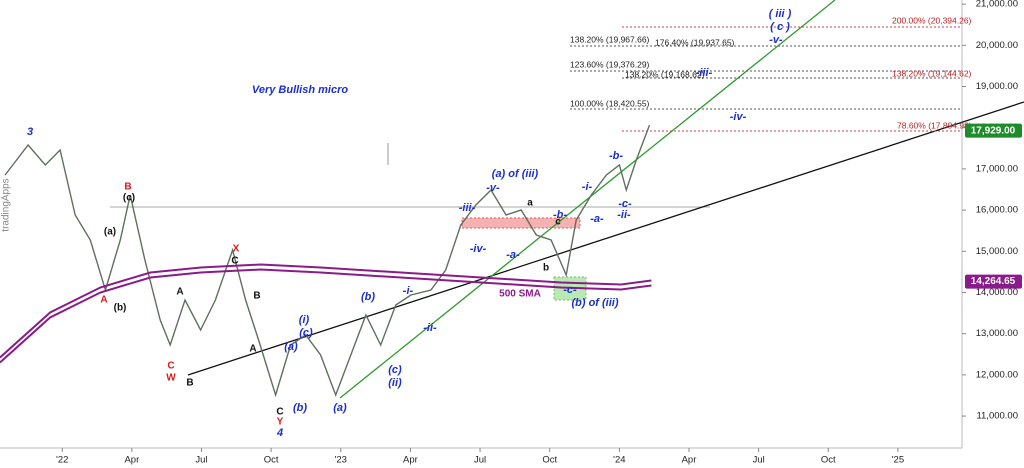  Describe the element at coordinates (521, 223) in the screenshot. I see `resistance-zone` at that location.